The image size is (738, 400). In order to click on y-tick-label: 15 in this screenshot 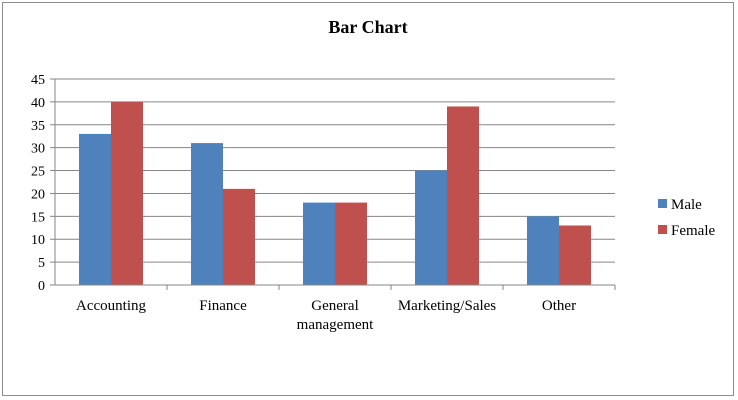, I will do `click(38, 217)`.